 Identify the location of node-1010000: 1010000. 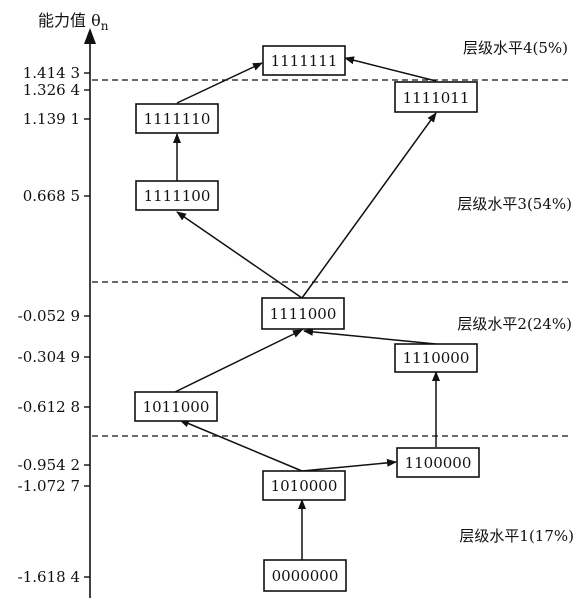
(304, 485).